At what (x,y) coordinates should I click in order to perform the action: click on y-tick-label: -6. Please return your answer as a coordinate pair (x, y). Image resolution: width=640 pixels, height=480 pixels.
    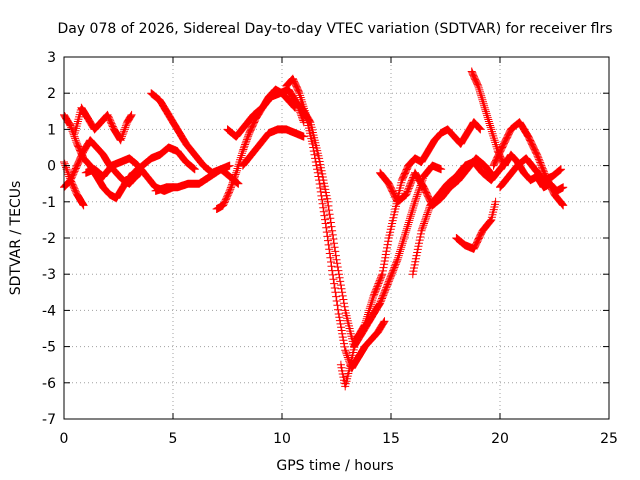
    Looking at the image, I should click on (49, 384).